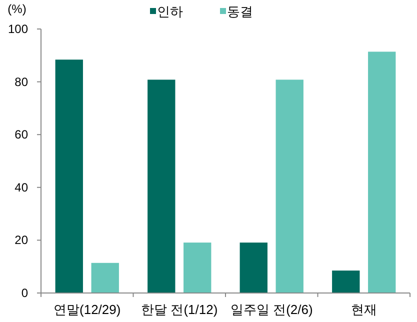 The height and width of the screenshot is (322, 417). Describe the element at coordinates (271, 309) in the screenshot. I see `x-tick-label: 일주일 전(2/6)` at that location.